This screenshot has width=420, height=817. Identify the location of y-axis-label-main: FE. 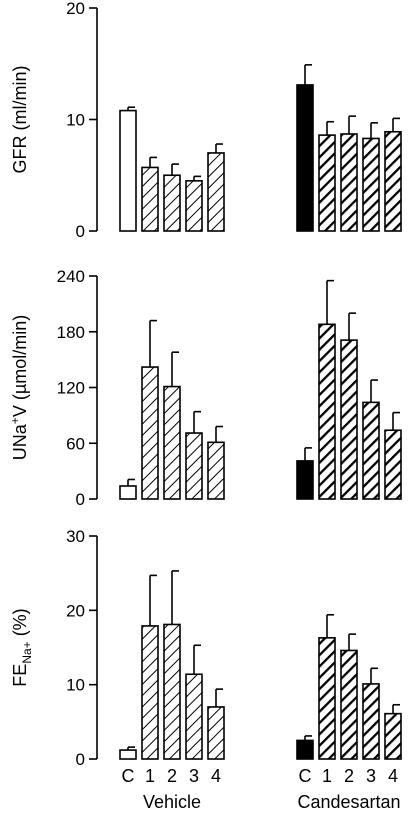
(20, 675).